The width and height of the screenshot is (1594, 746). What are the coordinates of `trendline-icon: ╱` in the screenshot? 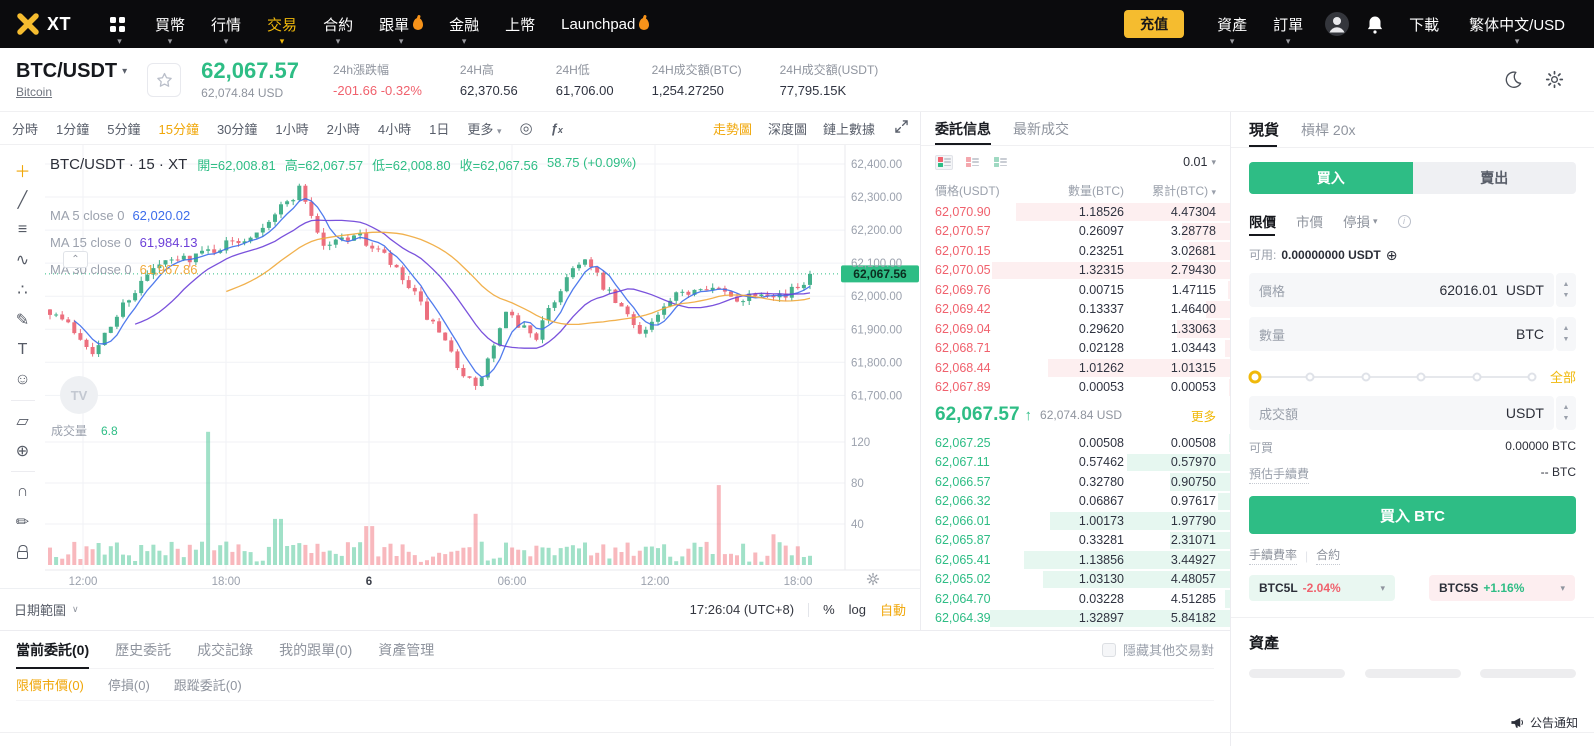 It's located at (22, 200).